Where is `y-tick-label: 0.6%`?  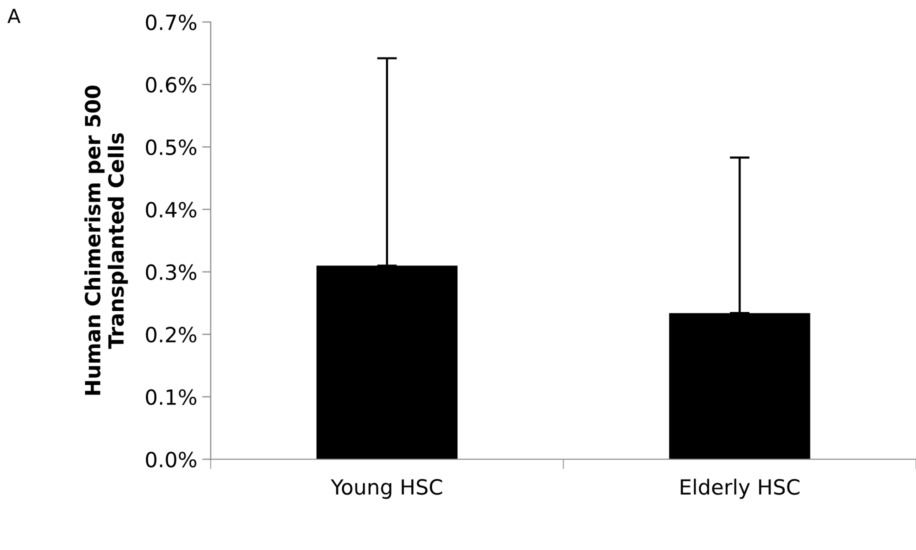 y-tick-label: 0.6% is located at coordinates (171, 84).